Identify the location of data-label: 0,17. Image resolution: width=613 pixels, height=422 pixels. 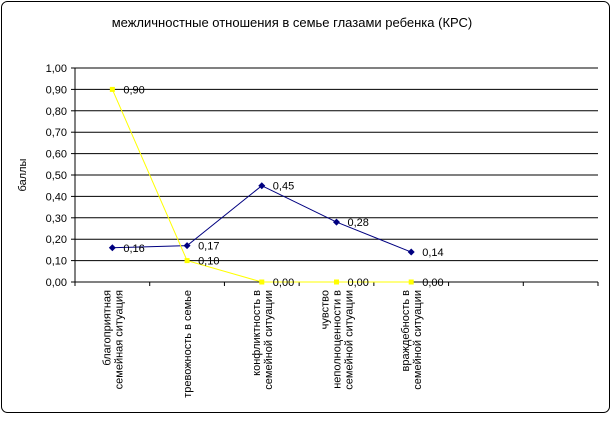
(208, 247).